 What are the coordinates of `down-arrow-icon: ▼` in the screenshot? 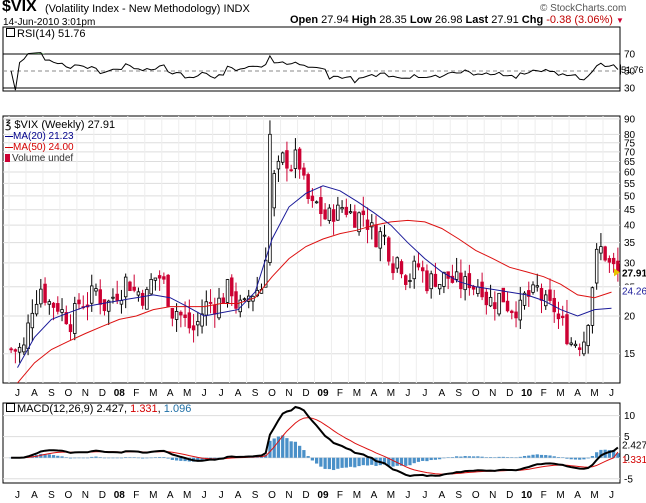 It's located at (619, 20).